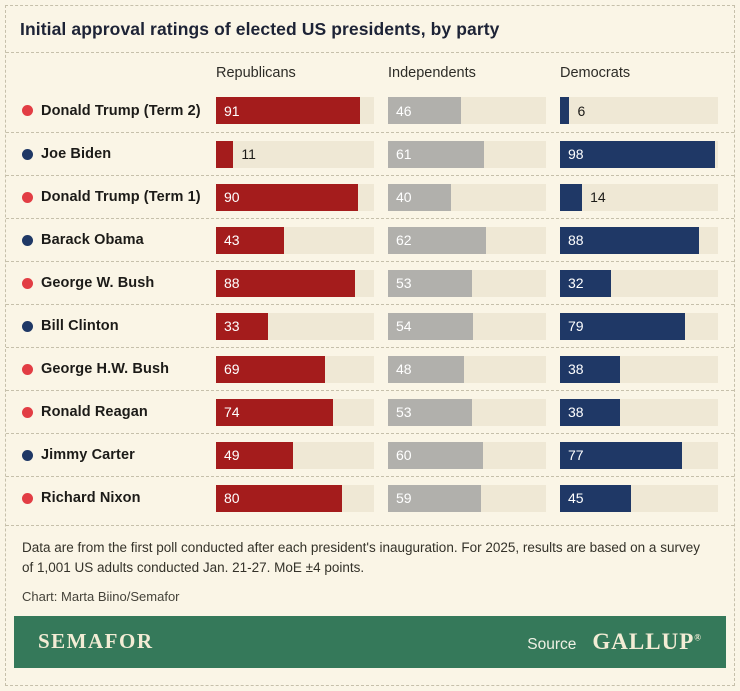  What do you see at coordinates (596, 498) in the screenshot?
I see `bar-dem: 45` at bounding box center [596, 498].